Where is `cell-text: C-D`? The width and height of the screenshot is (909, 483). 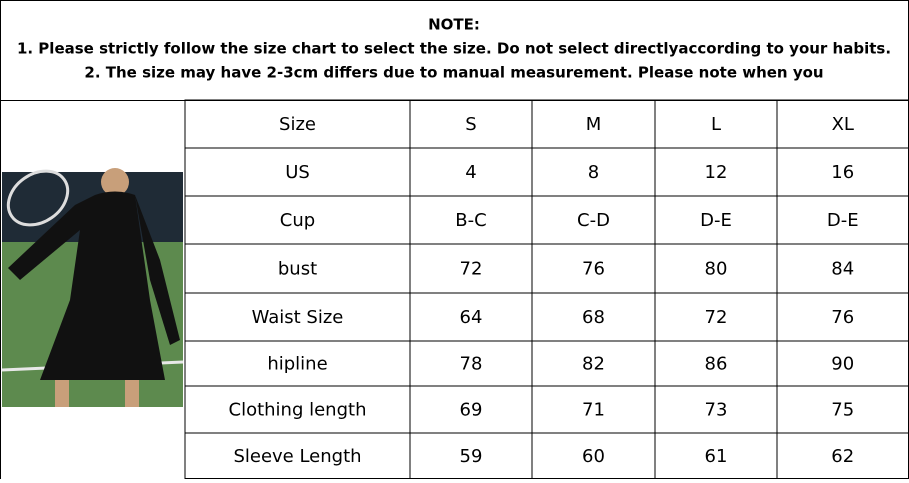 cell-text: C-D is located at coordinates (593, 220).